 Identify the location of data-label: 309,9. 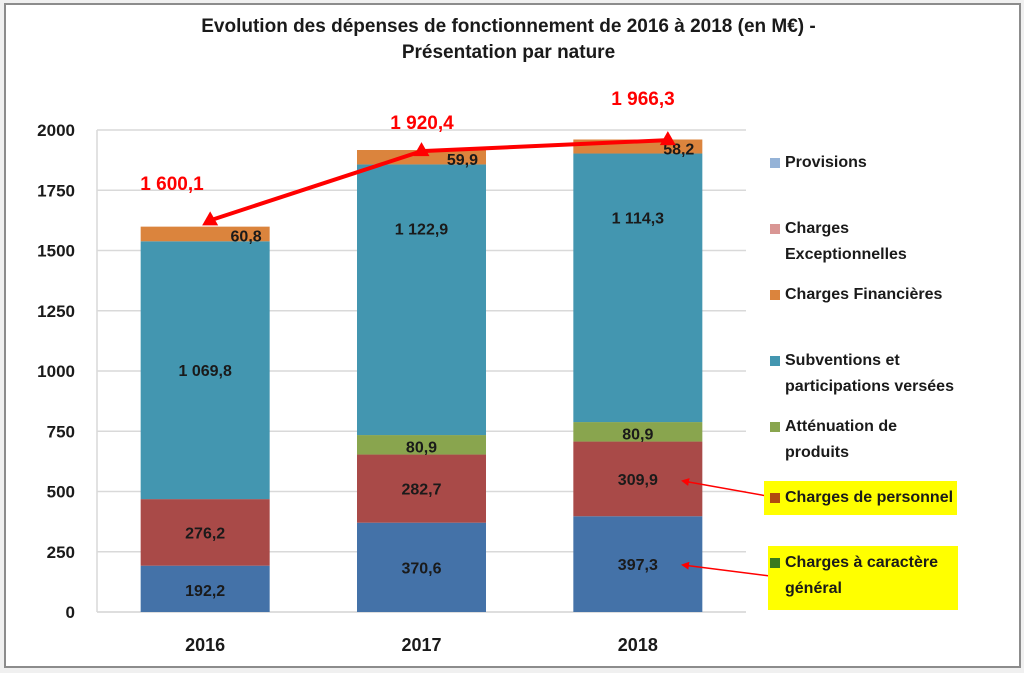
(638, 480).